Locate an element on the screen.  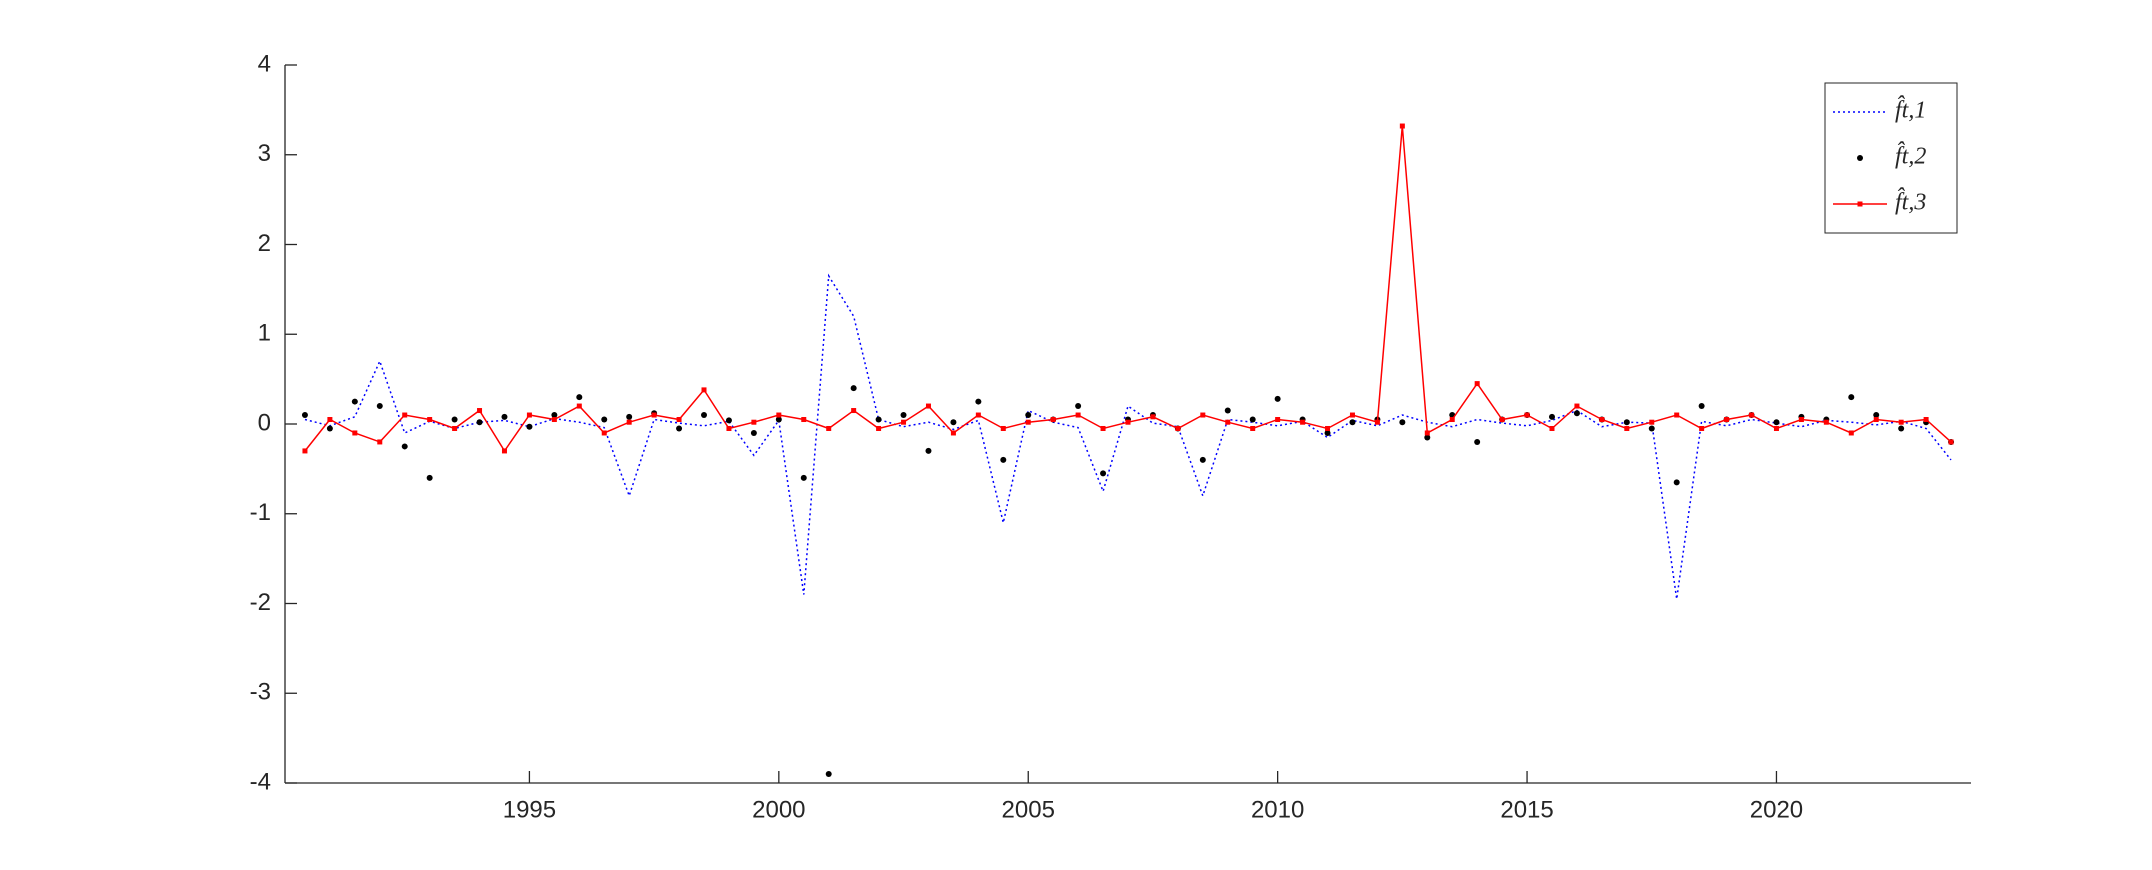
y-tick-label: 4 is located at coordinates (264, 63).